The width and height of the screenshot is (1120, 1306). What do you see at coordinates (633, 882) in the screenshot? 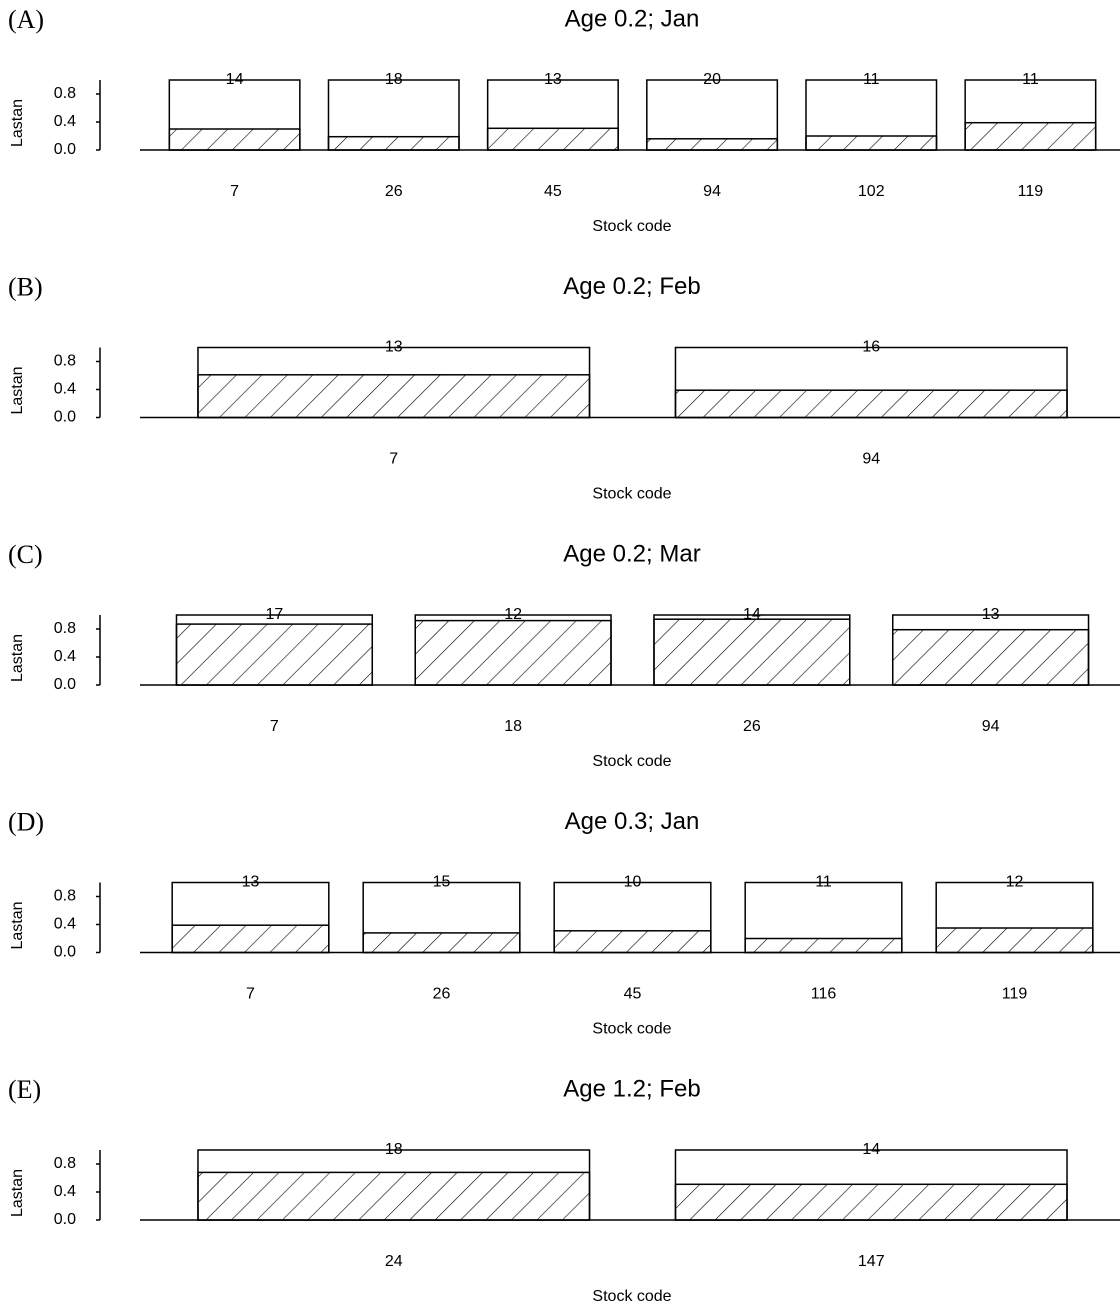
I see `count-label: 10` at bounding box center [633, 882].